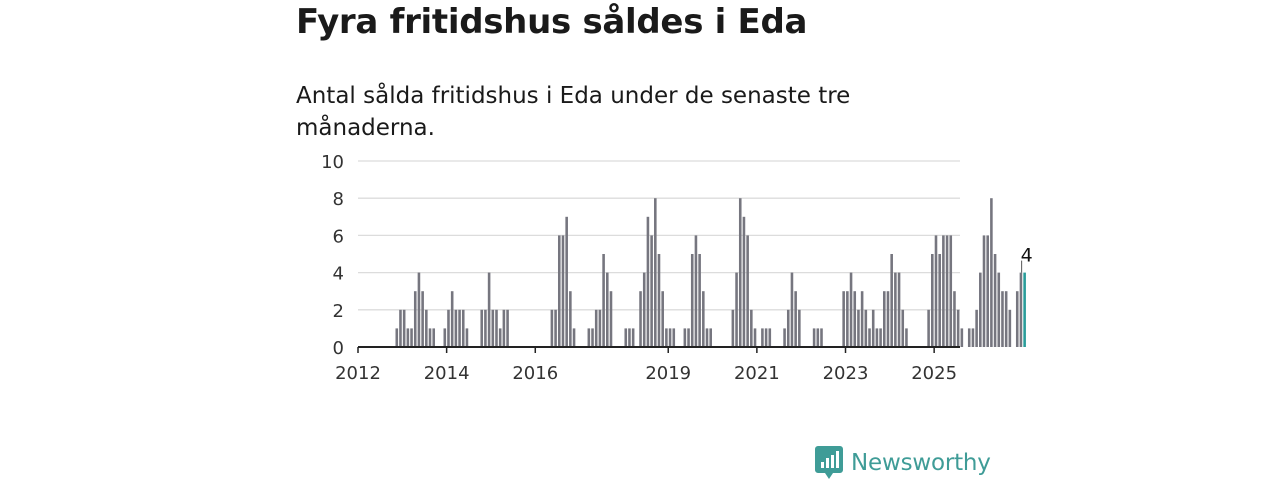 Image resolution: width=1280 pixels, height=480 pixels. What do you see at coordinates (332, 162) in the screenshot?
I see `y-tick-label: 10` at bounding box center [332, 162].